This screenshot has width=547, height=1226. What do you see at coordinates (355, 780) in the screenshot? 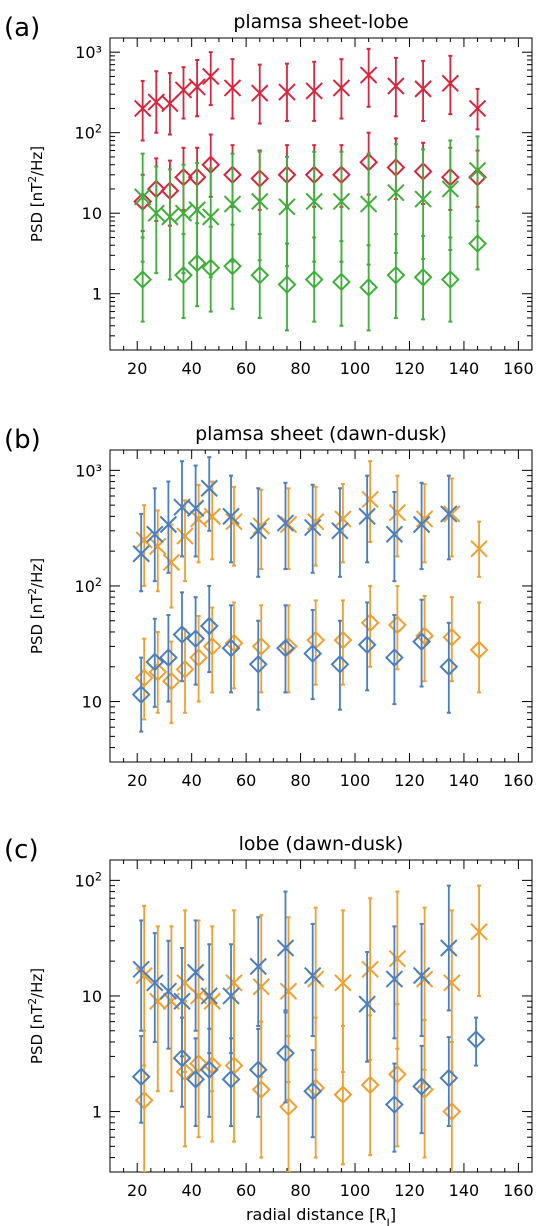
I see `x-tick-label: 100` at bounding box center [355, 780].